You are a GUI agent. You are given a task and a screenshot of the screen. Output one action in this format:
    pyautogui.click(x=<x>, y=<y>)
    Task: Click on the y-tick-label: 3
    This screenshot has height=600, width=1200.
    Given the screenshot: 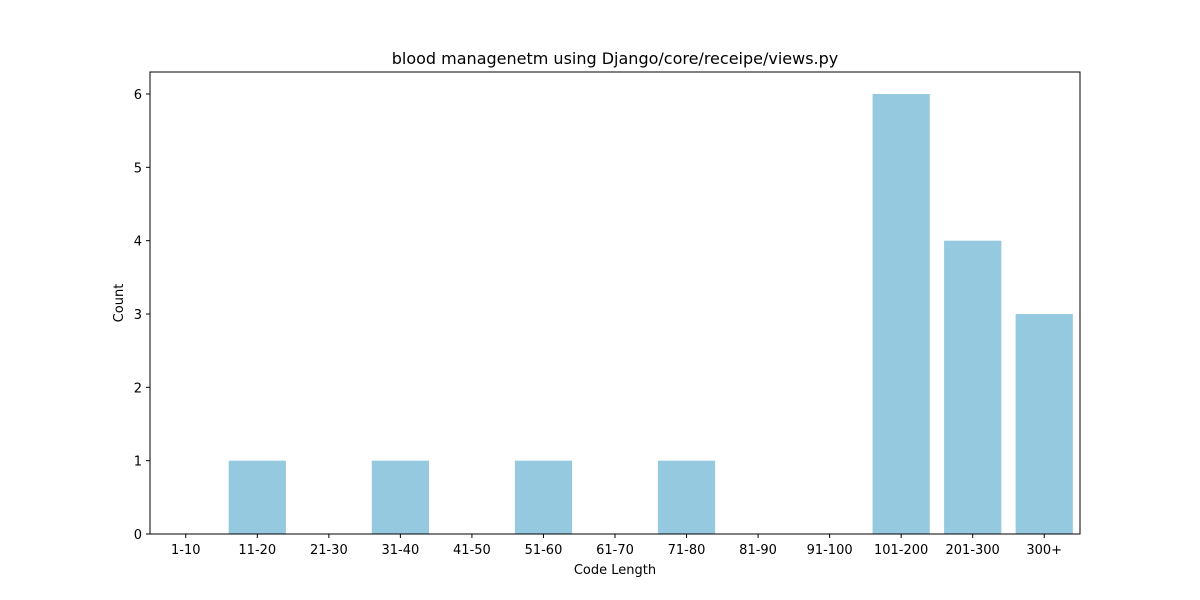 What is the action you would take?
    pyautogui.click(x=138, y=315)
    